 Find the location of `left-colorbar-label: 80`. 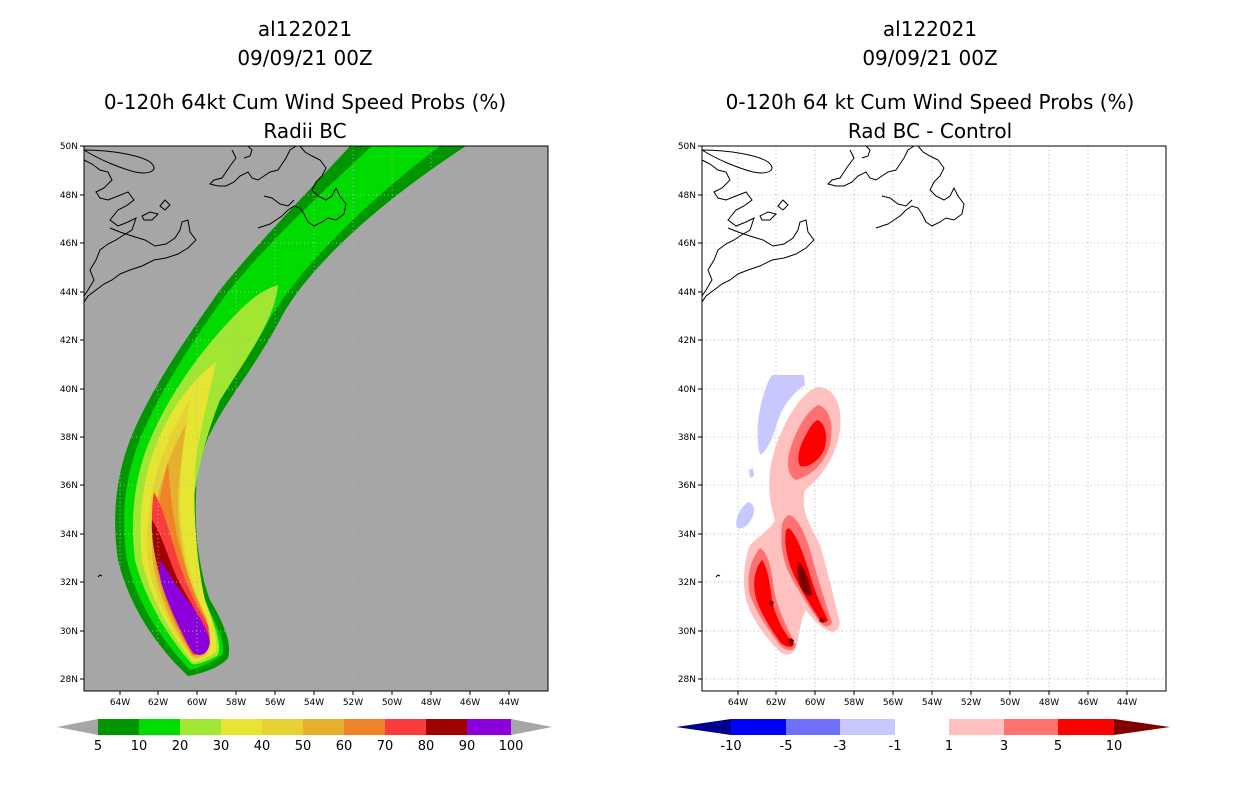

left-colorbar-label: 80 is located at coordinates (426, 746).